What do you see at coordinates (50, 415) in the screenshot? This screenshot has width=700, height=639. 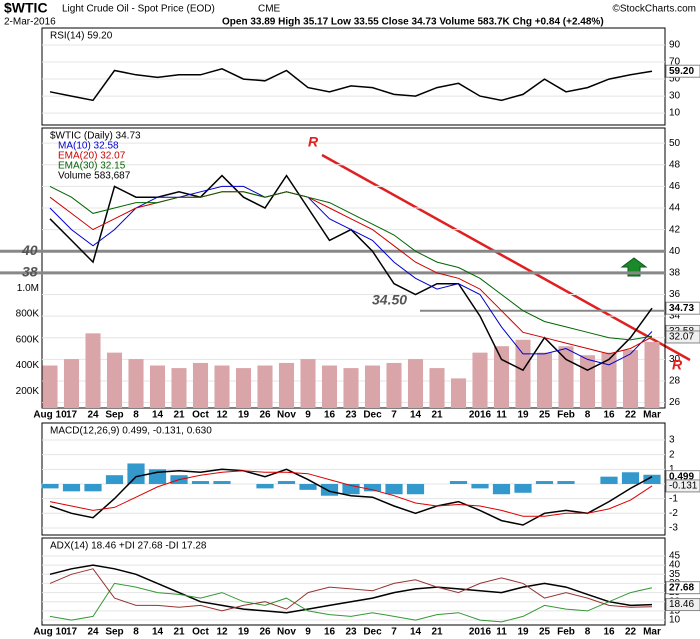 I see `x-tick-label: Aug 10` at bounding box center [50, 415].